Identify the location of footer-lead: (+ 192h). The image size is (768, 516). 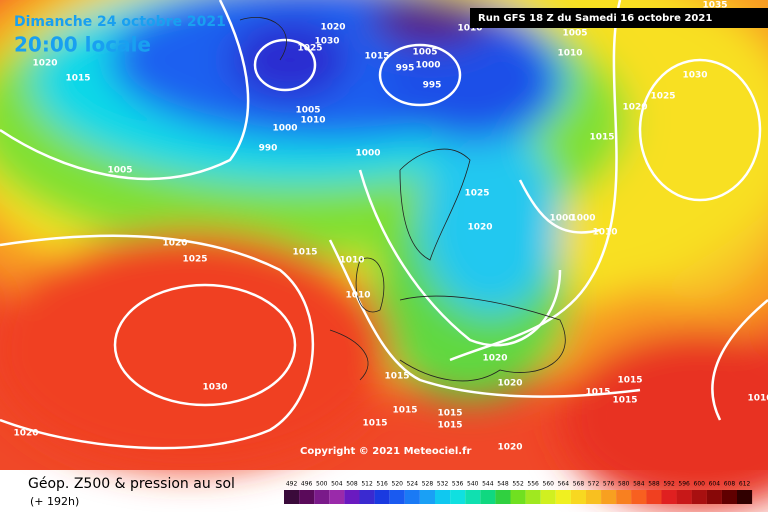
(54, 501).